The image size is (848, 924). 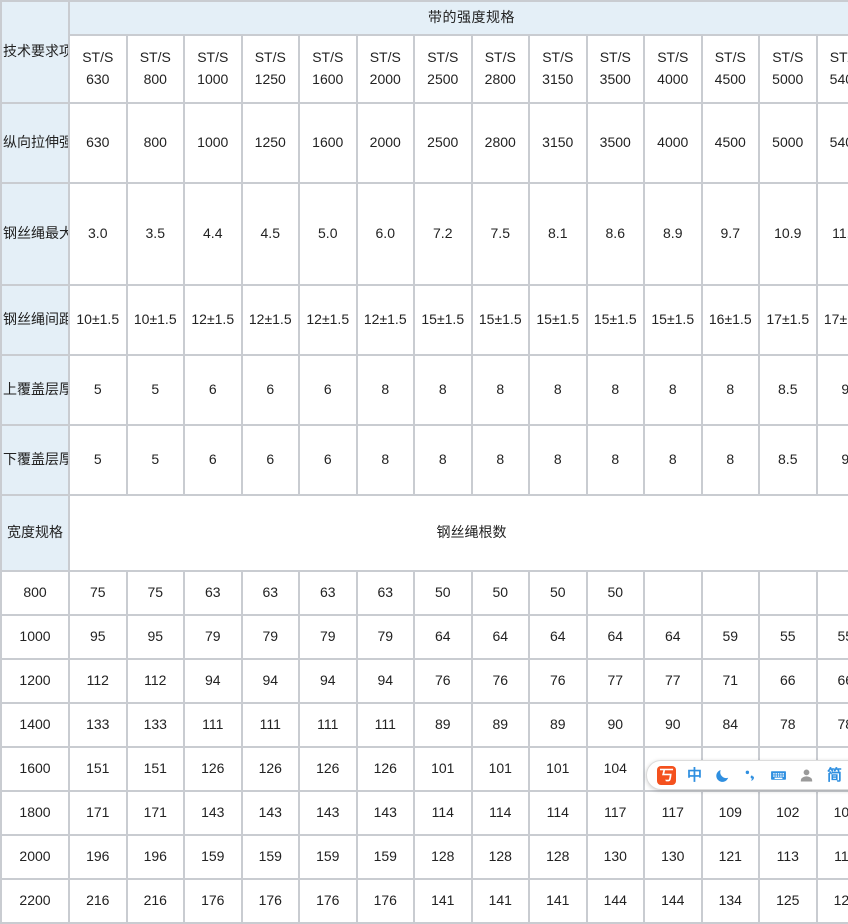 What do you see at coordinates (788, 813) in the screenshot?
I see `data-cell: 102` at bounding box center [788, 813].